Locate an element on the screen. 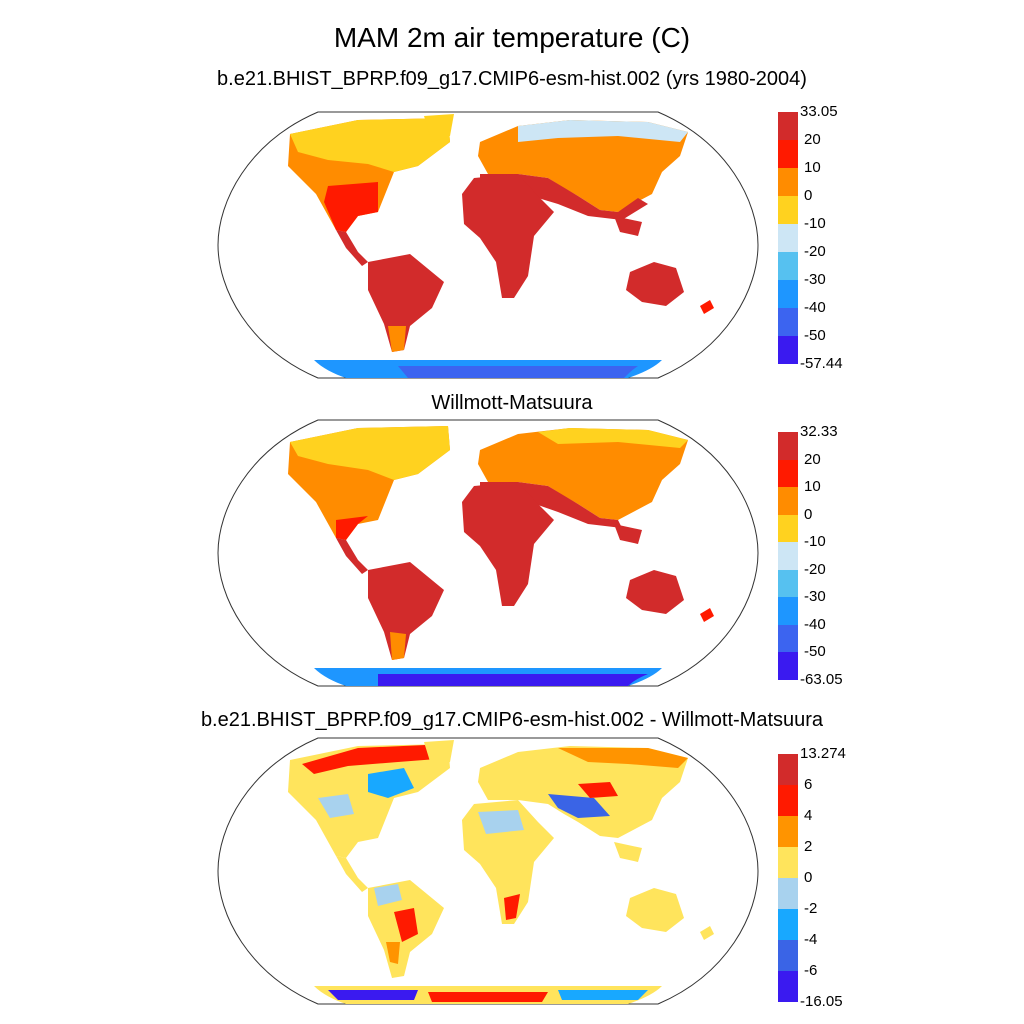 This screenshot has height=1024, width=1024. colorbar-label: -4 is located at coordinates (811, 939).